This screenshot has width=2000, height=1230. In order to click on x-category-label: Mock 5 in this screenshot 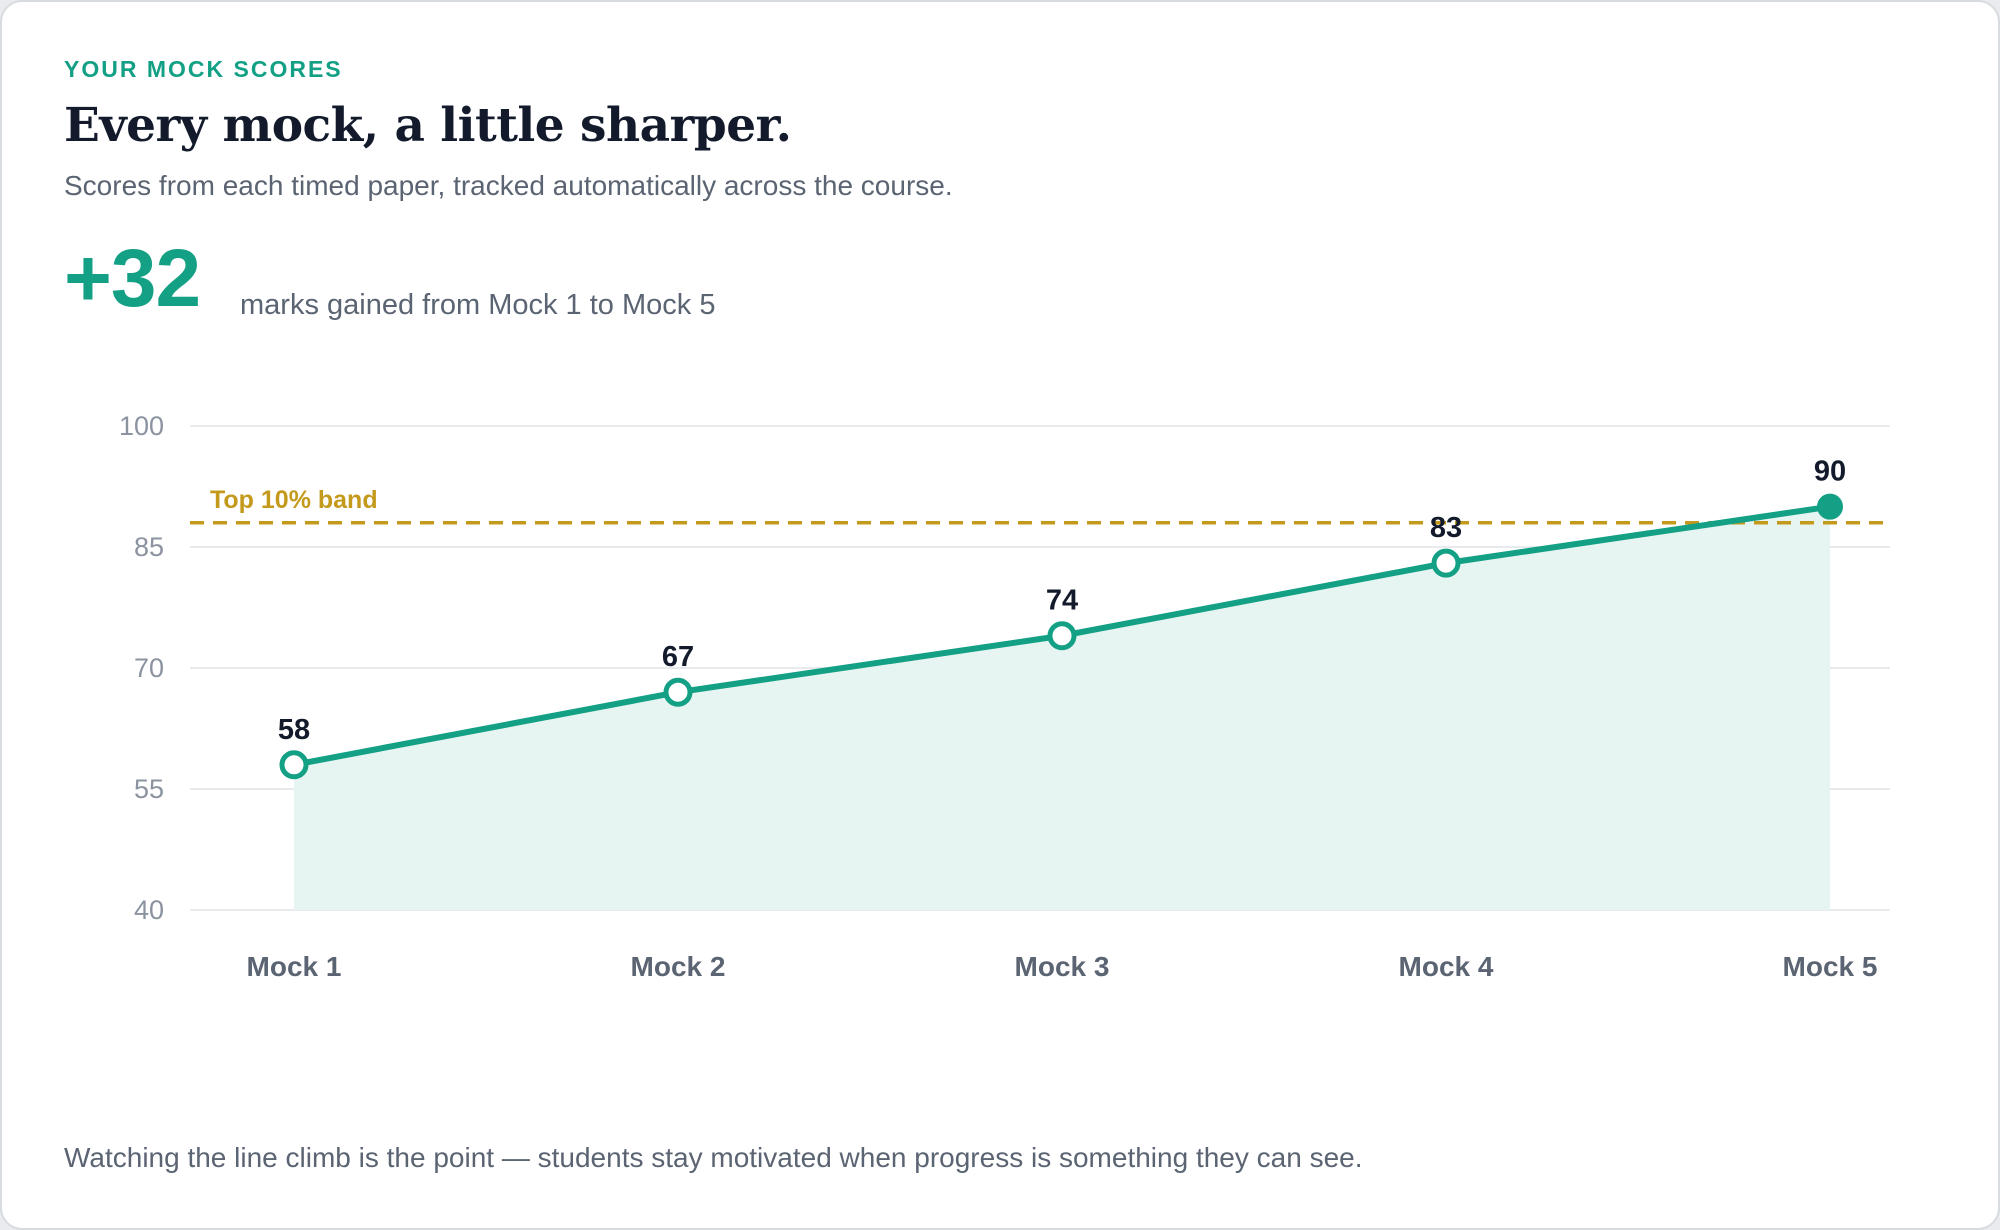, I will do `click(1830, 966)`.